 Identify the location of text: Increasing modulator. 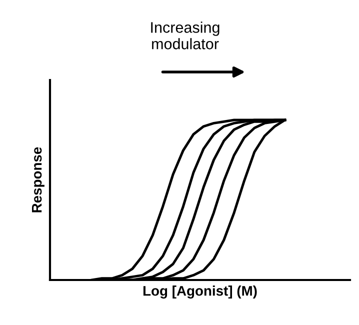
(185, 36).